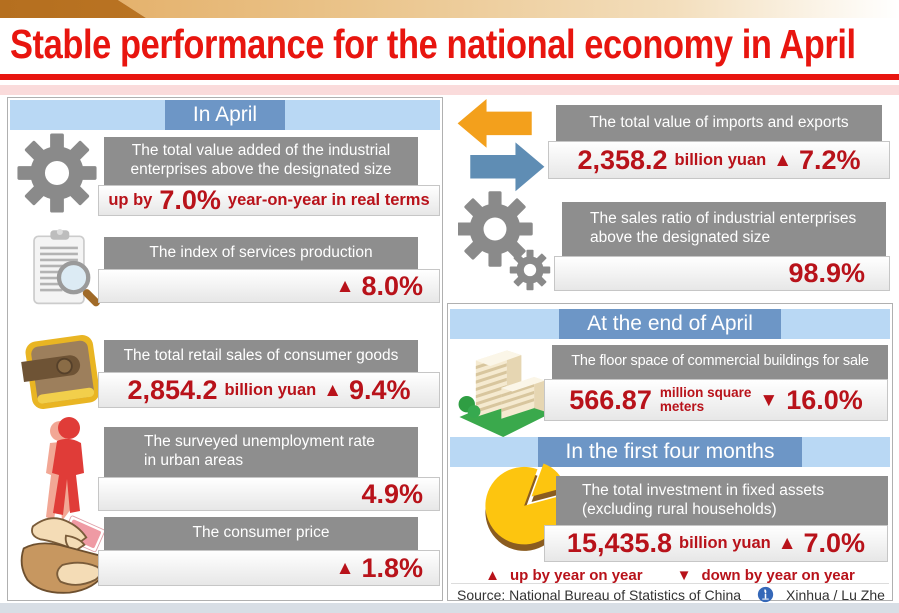 The height and width of the screenshot is (613, 899). I want to click on retail-value-number: 2,854.2, so click(172, 389).